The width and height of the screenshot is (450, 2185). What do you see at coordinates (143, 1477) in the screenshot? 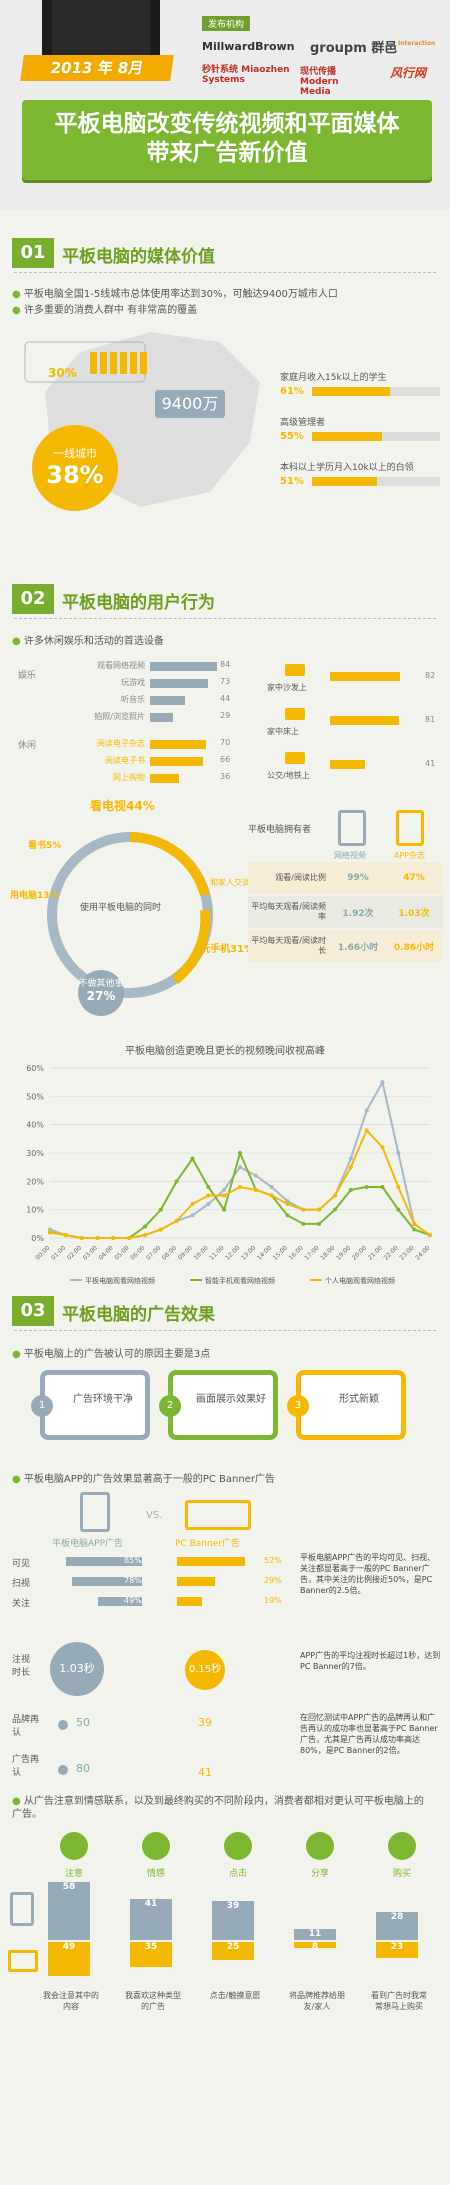
I see `s3-bullet-2: 平板电脑APP的广告效果显著高于一般的PC Banner广告` at bounding box center [143, 1477].